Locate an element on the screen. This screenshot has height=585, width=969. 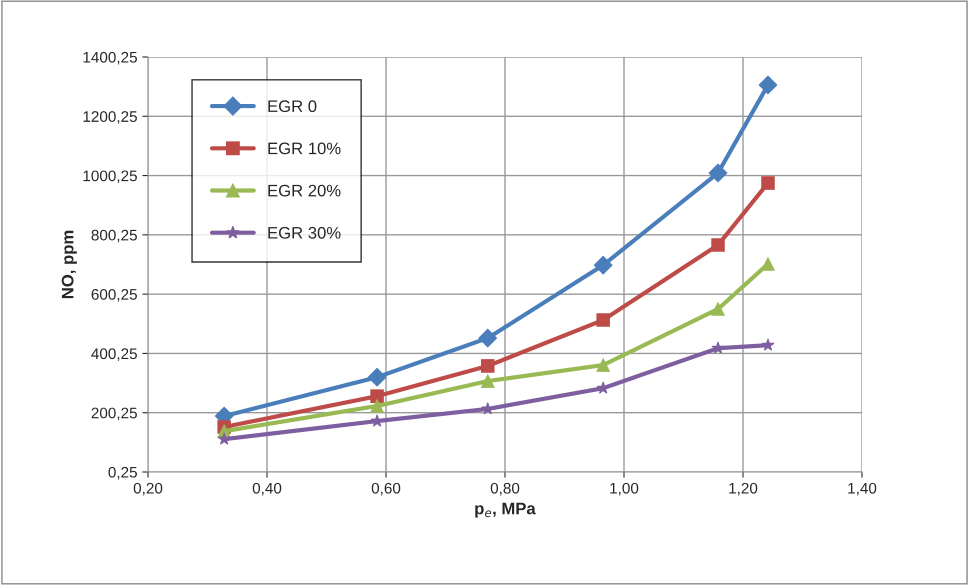
y-tick-label: 800,25 is located at coordinates (114, 236).